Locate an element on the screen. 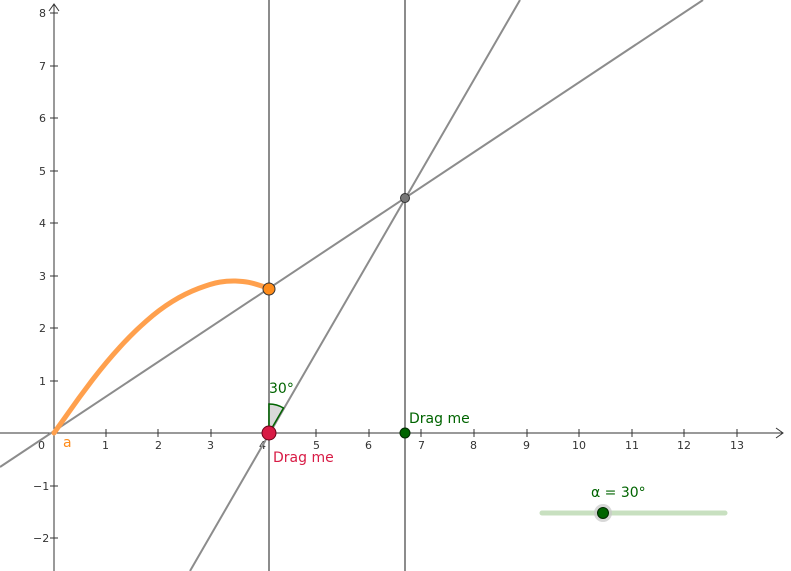 The height and width of the screenshot is (571, 791). angle-marker: 30° is located at coordinates (281, 408).